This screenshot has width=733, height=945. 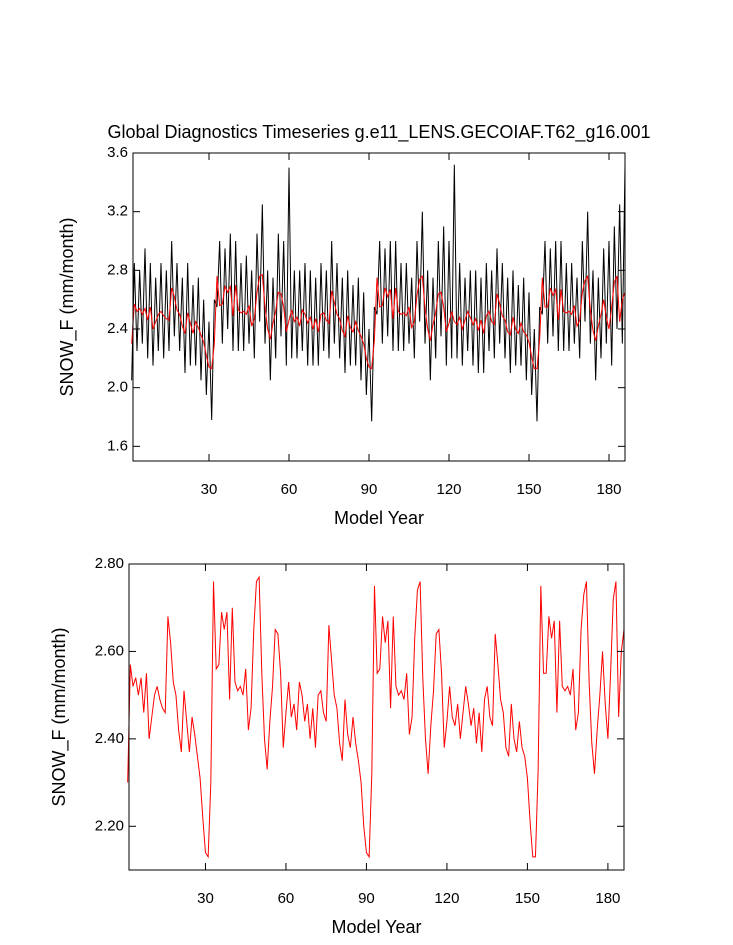 What do you see at coordinates (109, 563) in the screenshot?
I see `y-tick-label: 2.80` at bounding box center [109, 563].